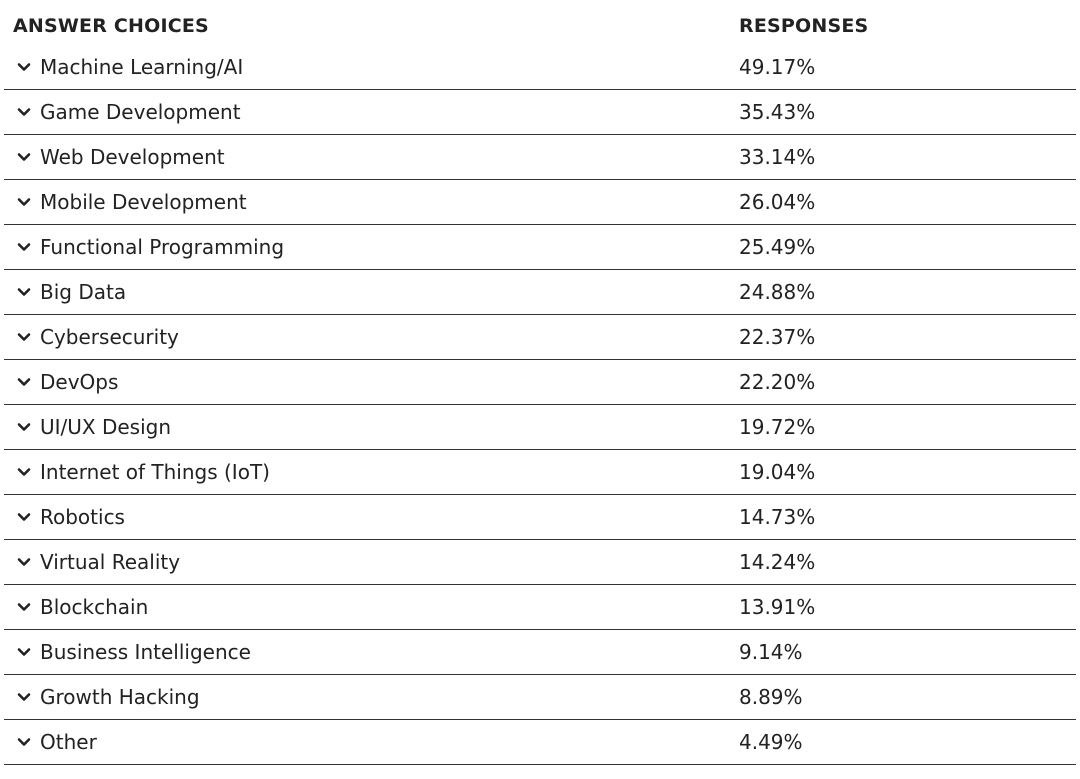 The width and height of the screenshot is (1080, 779). What do you see at coordinates (82, 517) in the screenshot?
I see `answer-choice-label: Robotics` at bounding box center [82, 517].